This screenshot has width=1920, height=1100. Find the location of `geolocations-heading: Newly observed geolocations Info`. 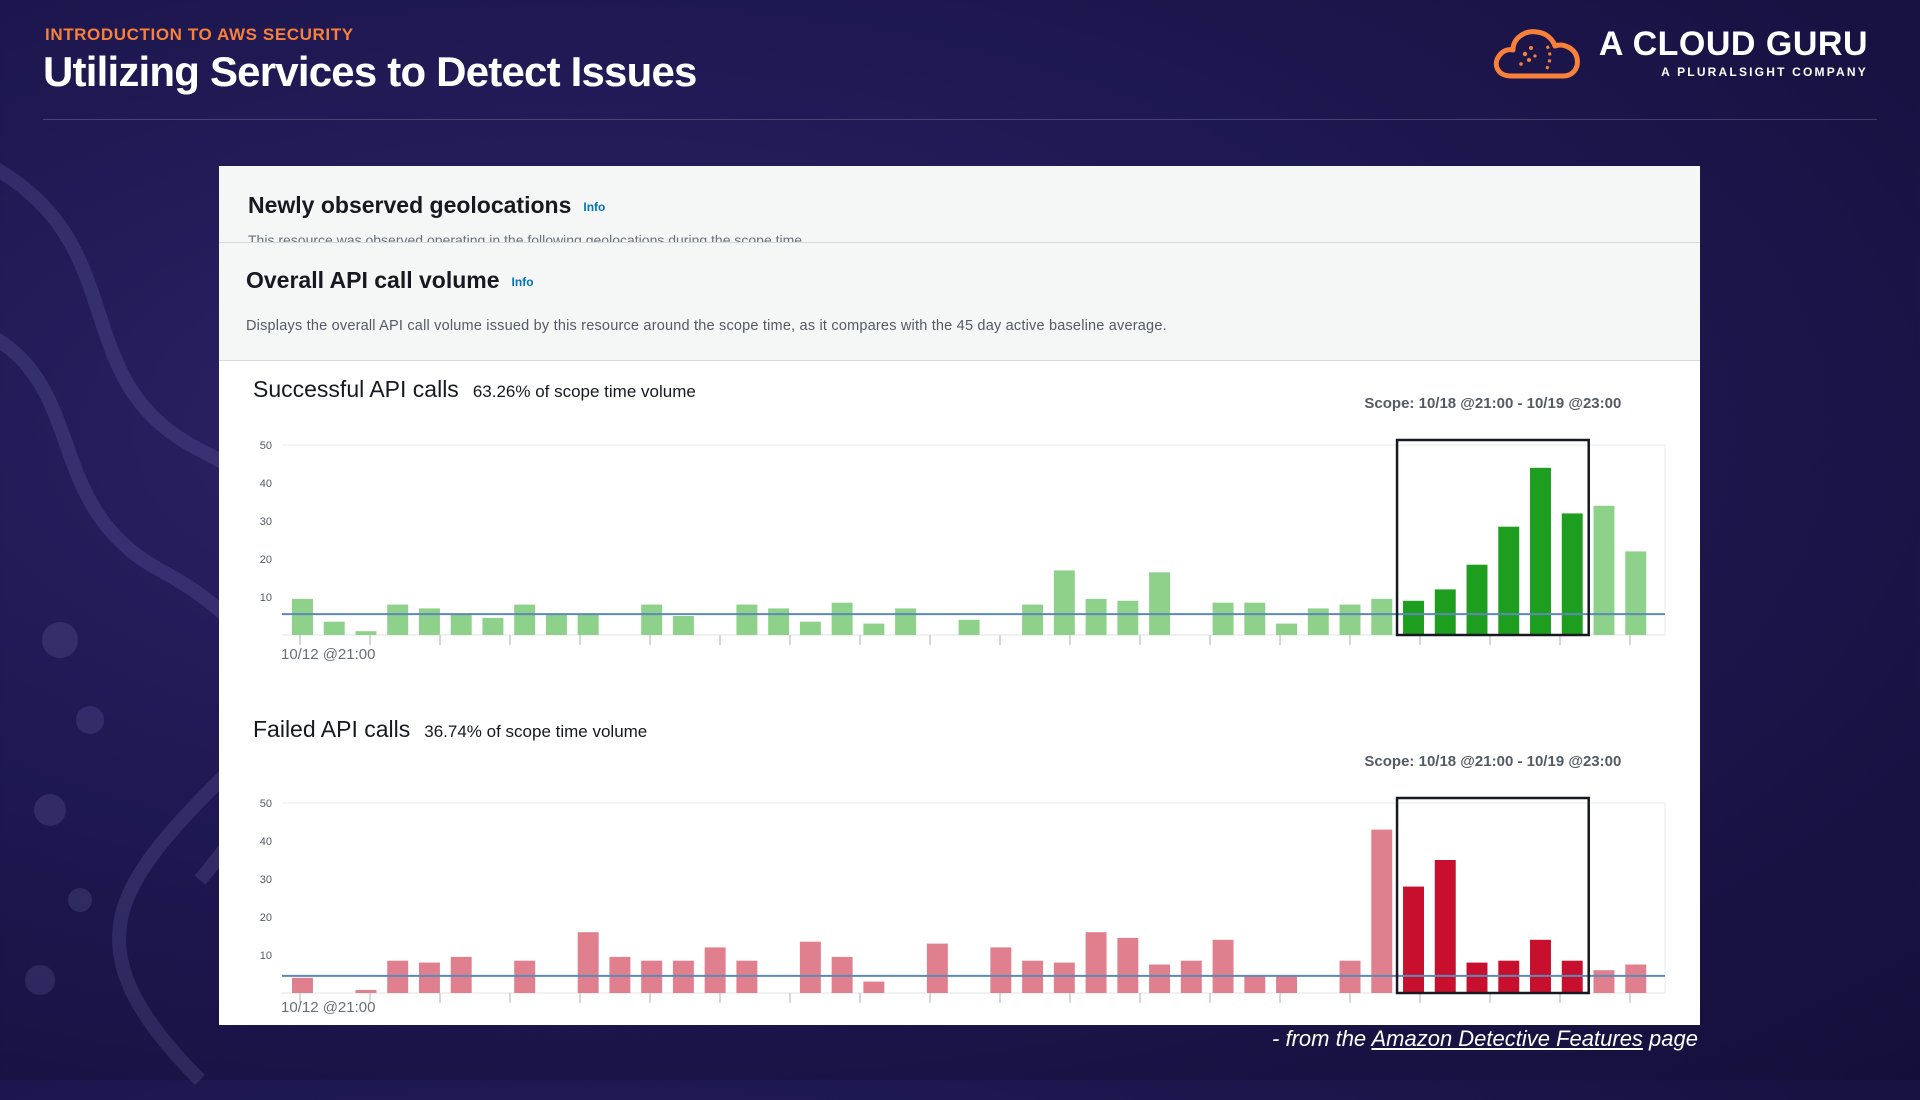

geolocations-heading: Newly observed geolocations Info is located at coordinates (426, 205).